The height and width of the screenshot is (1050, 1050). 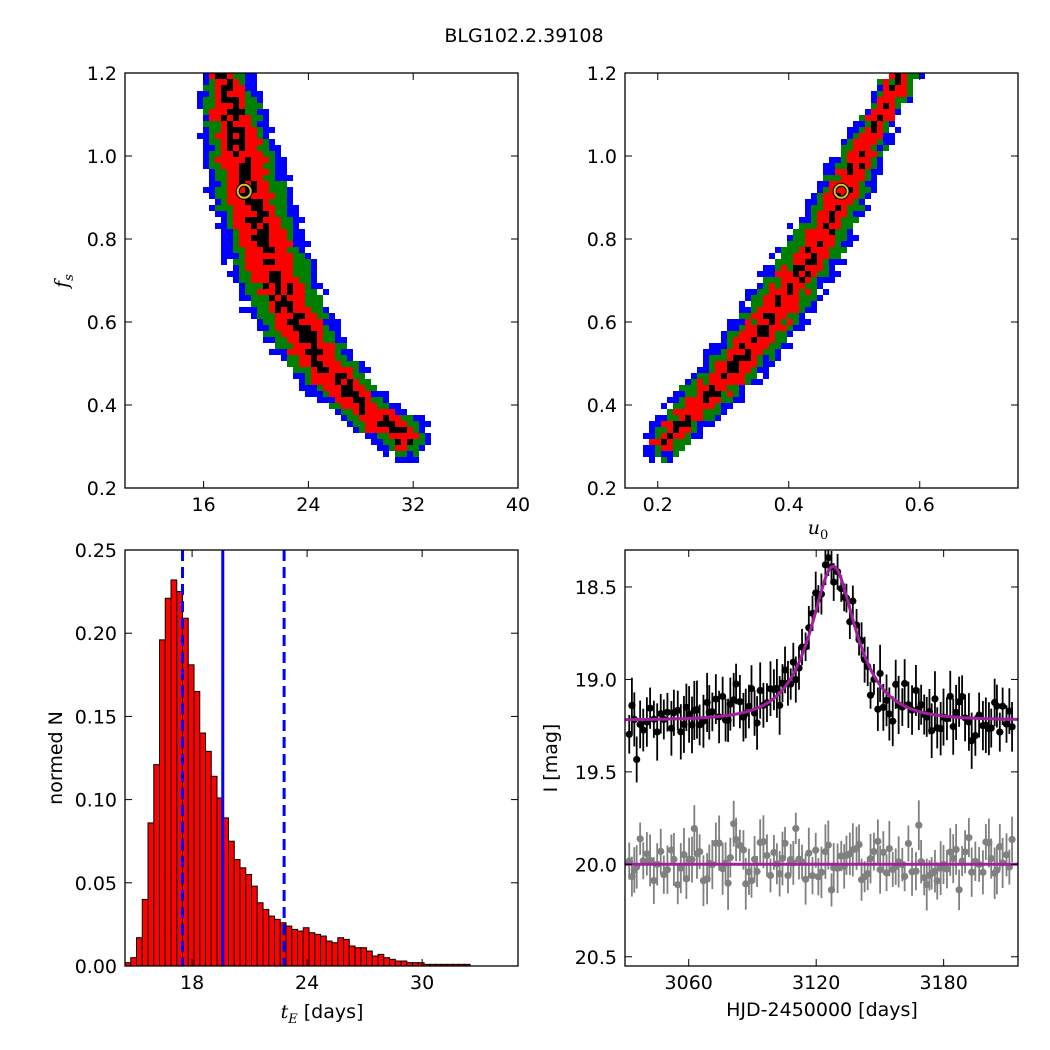 What do you see at coordinates (523, 36) in the screenshot?
I see `figure-title: BLG102.2.39108` at bounding box center [523, 36].